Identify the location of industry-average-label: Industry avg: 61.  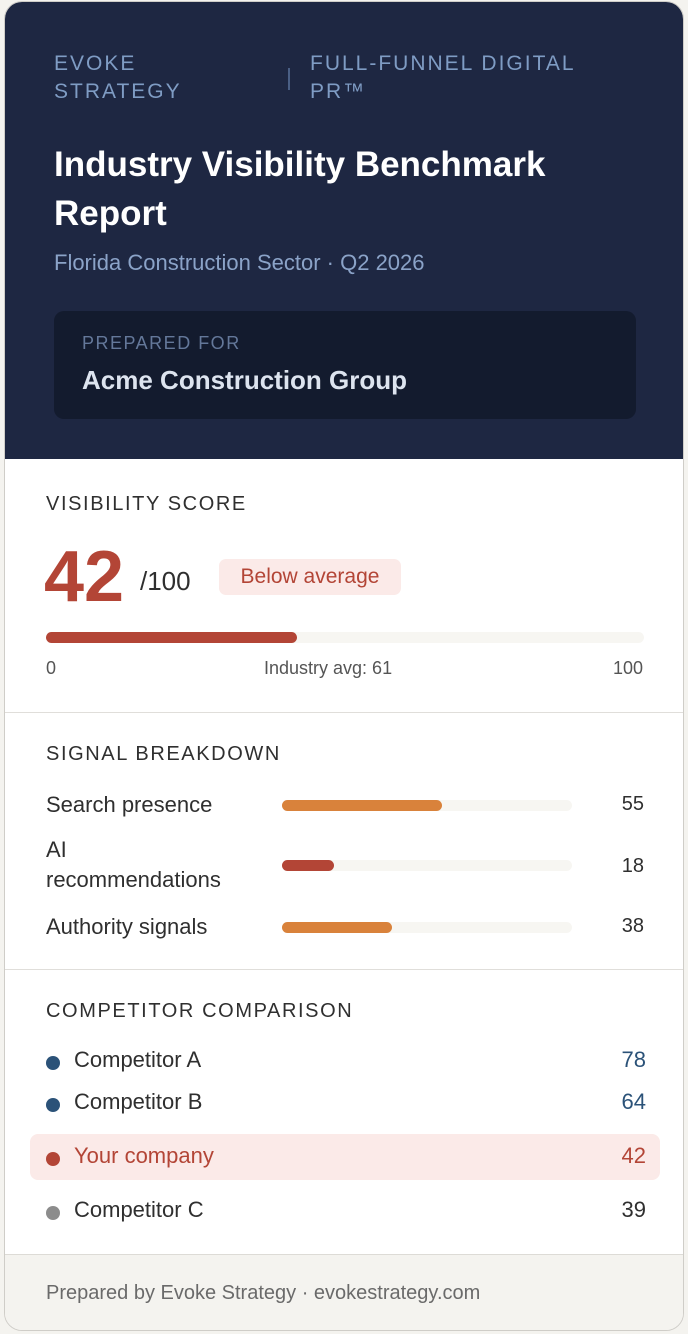
(328, 668).